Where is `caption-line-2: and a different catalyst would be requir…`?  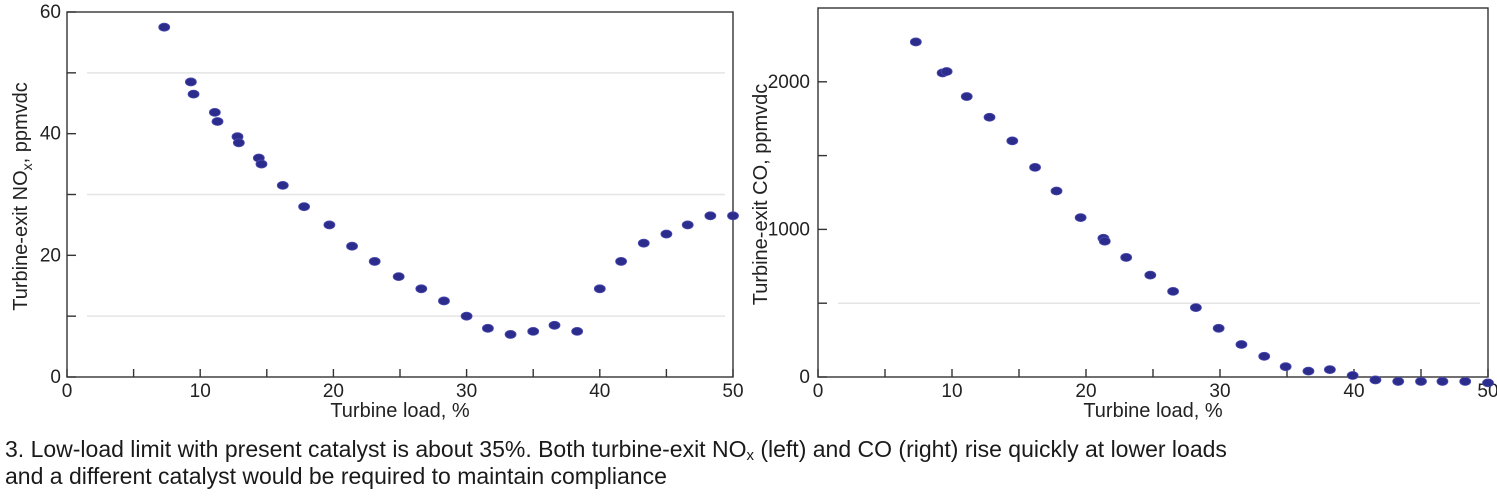 caption-line-2: and a different catalyst would be requir… is located at coordinates (336, 476).